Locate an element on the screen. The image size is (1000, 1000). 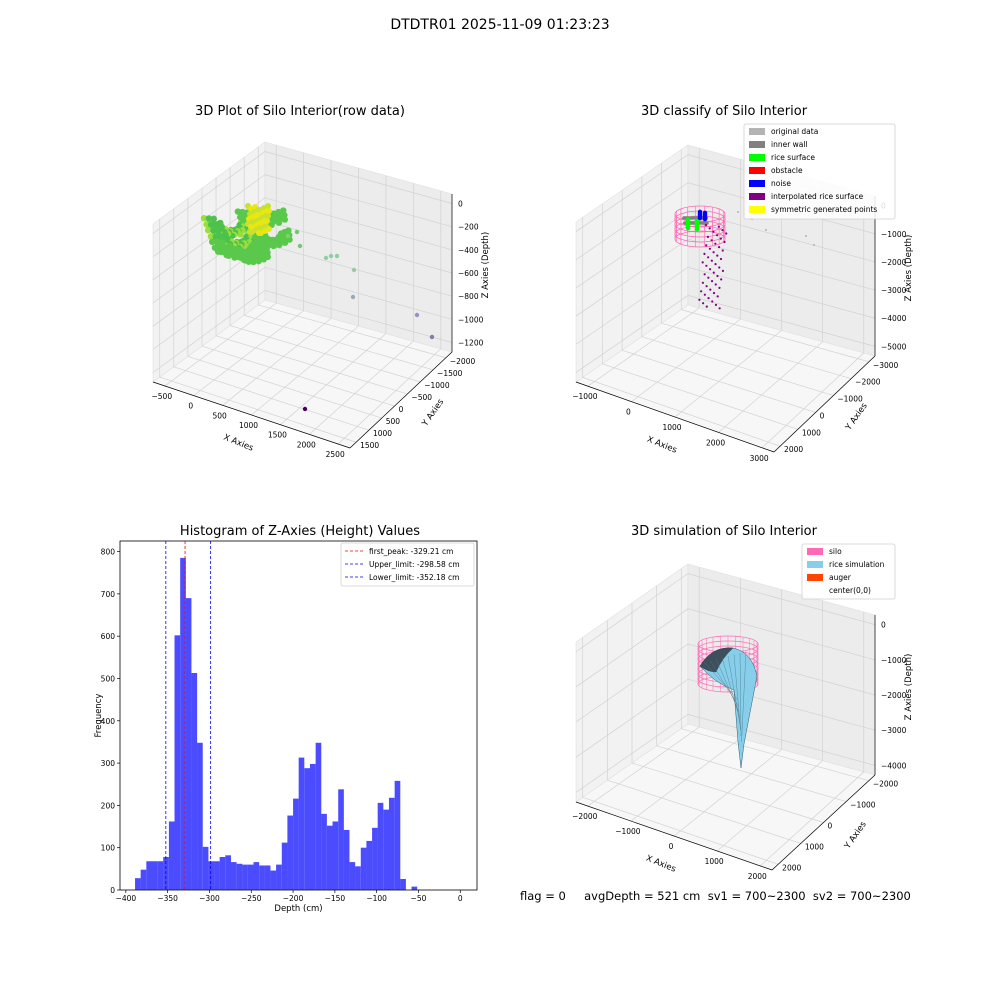
hist-y-tick-label: 800 is located at coordinates (108, 552).